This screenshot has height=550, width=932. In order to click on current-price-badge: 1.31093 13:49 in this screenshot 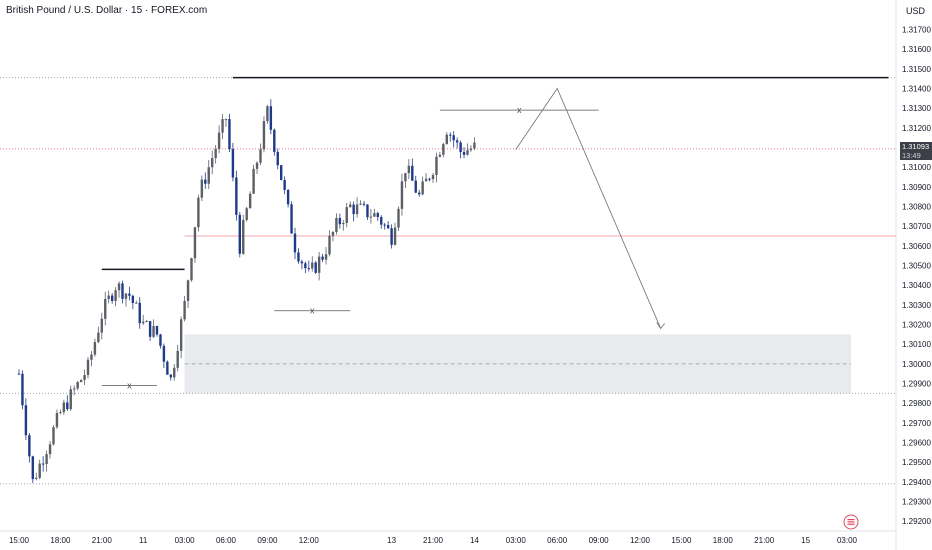, I will do `click(916, 151)`.